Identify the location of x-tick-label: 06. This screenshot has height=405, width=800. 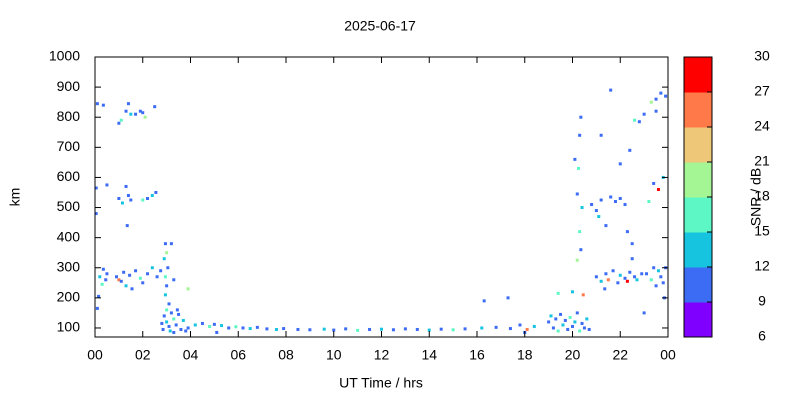
(238, 355).